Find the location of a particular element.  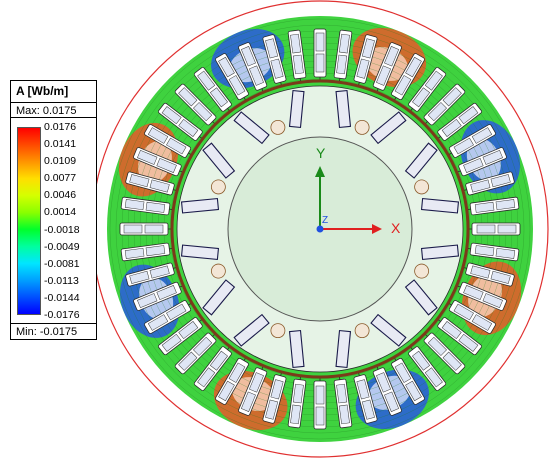

legend-tick-label: -0.0018 is located at coordinates (62, 229).